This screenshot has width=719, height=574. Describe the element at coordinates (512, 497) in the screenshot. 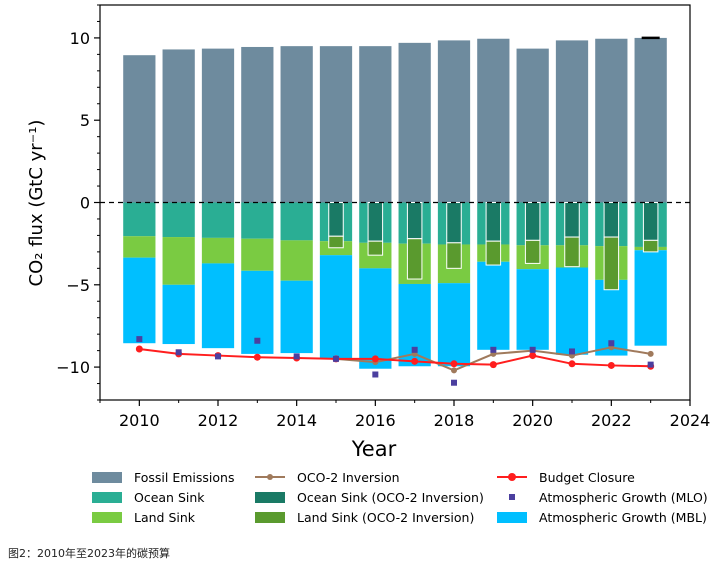

I see `legend-swatch-mlo` at that location.